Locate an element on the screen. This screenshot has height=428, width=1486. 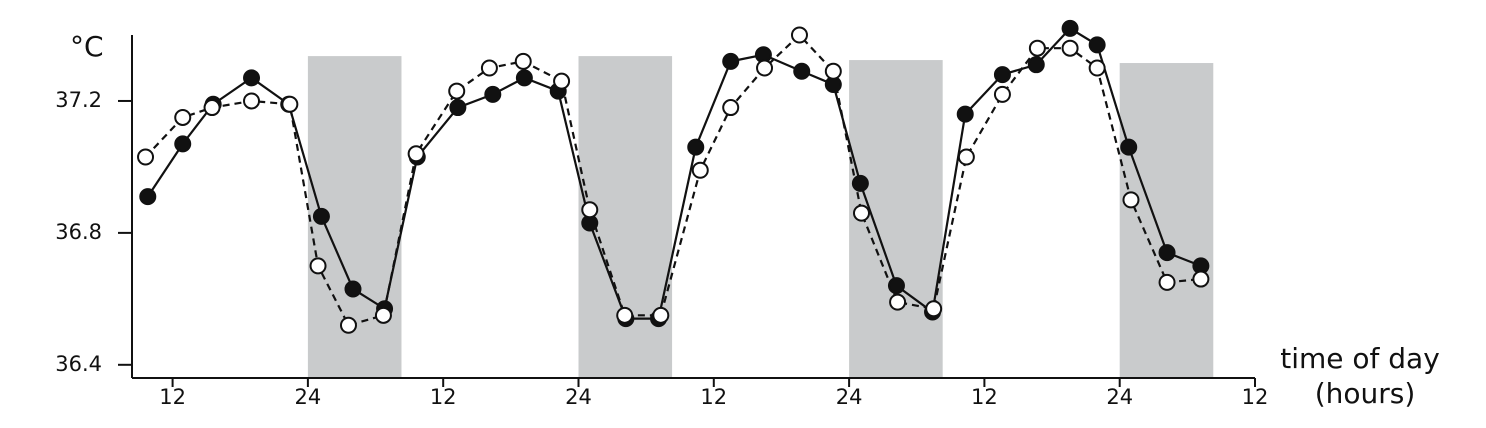
y-tick-label: 36.8 is located at coordinates (78, 232).